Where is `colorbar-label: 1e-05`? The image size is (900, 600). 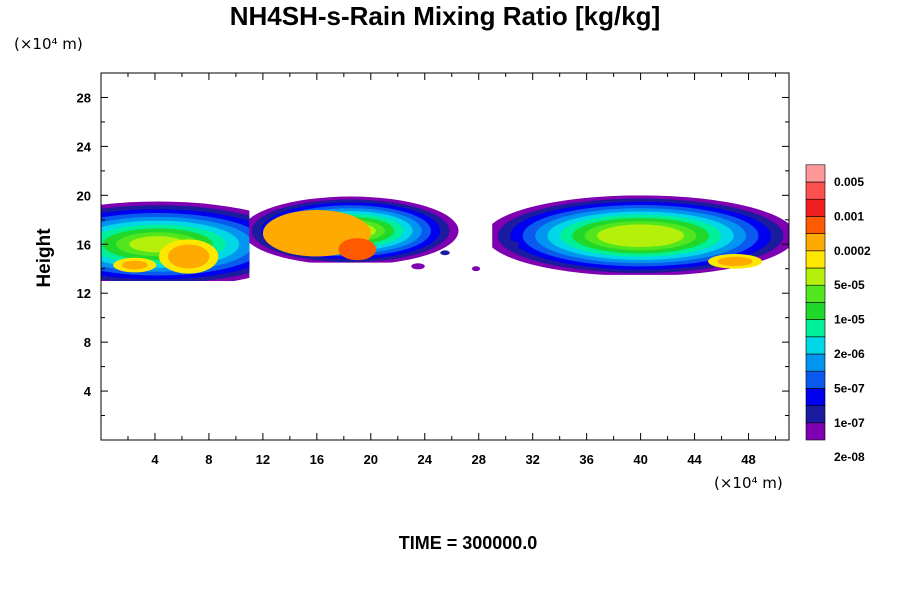
colorbar-label: 1e-05 is located at coordinates (849, 320).